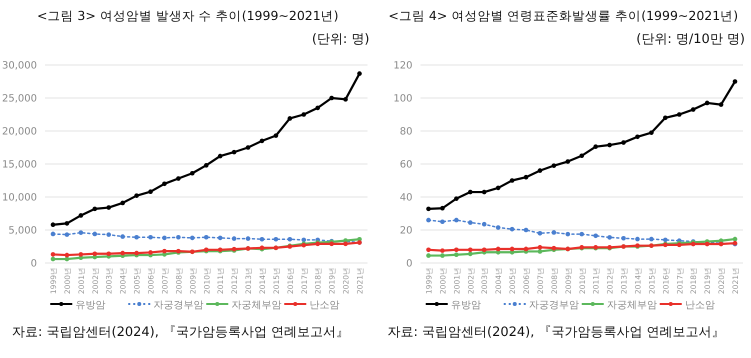  Describe the element at coordinates (187, 15) in the screenshot. I see `chart-title: <그림 3> 여성암별 발생자 수 추이(1999~2021년)` at that location.